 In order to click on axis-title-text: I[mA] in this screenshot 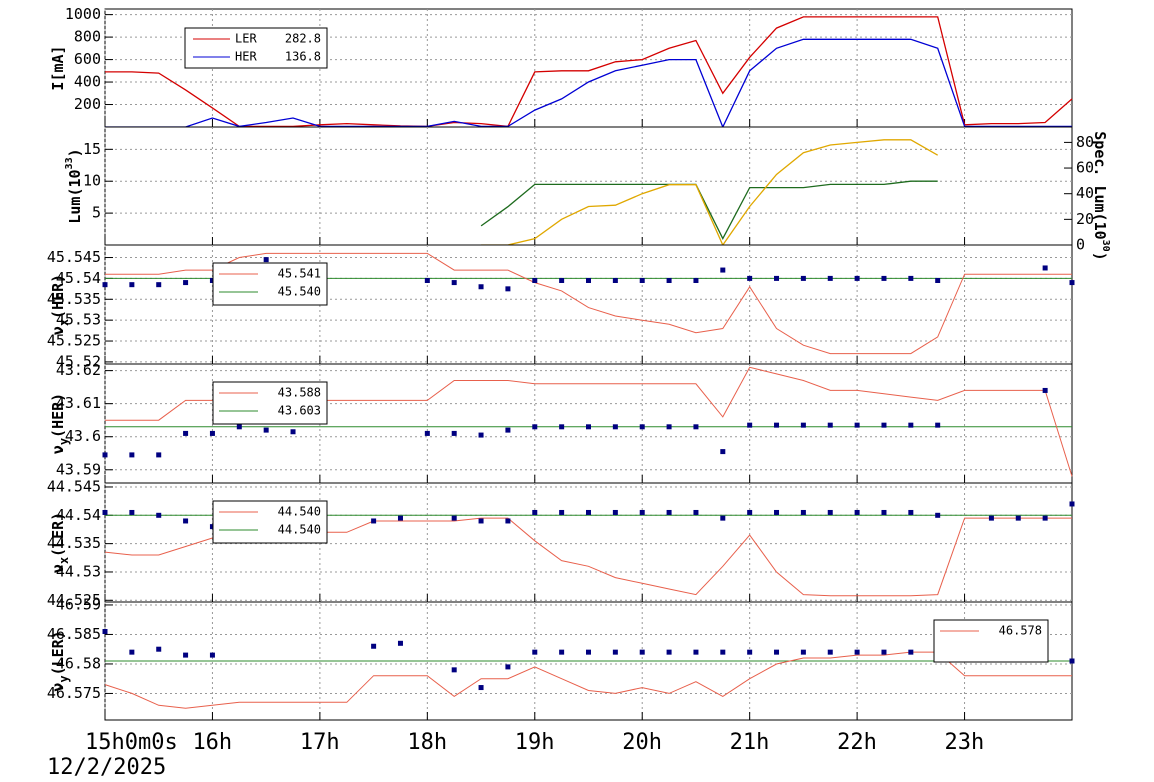, I will do `click(58, 67)`.